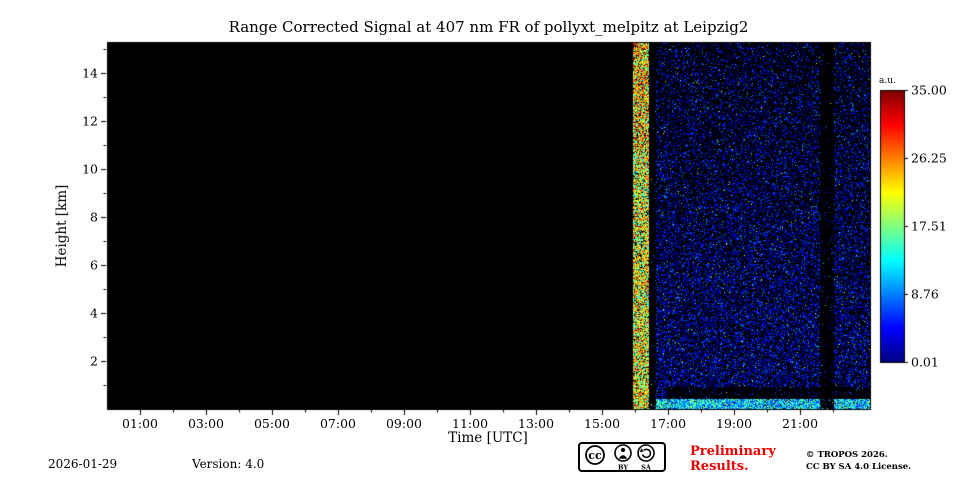  Describe the element at coordinates (733, 451) in the screenshot. I see `preliminary-line1: Preliminary` at that location.